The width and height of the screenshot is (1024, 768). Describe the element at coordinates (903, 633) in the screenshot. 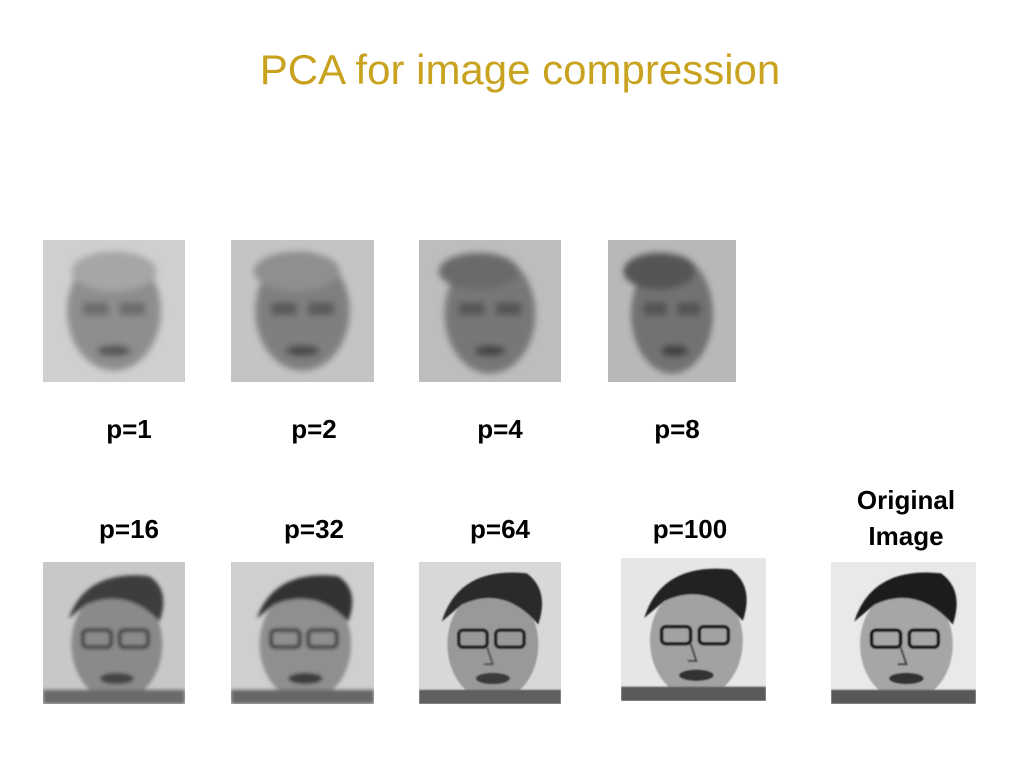

I see `face-image-original` at that location.